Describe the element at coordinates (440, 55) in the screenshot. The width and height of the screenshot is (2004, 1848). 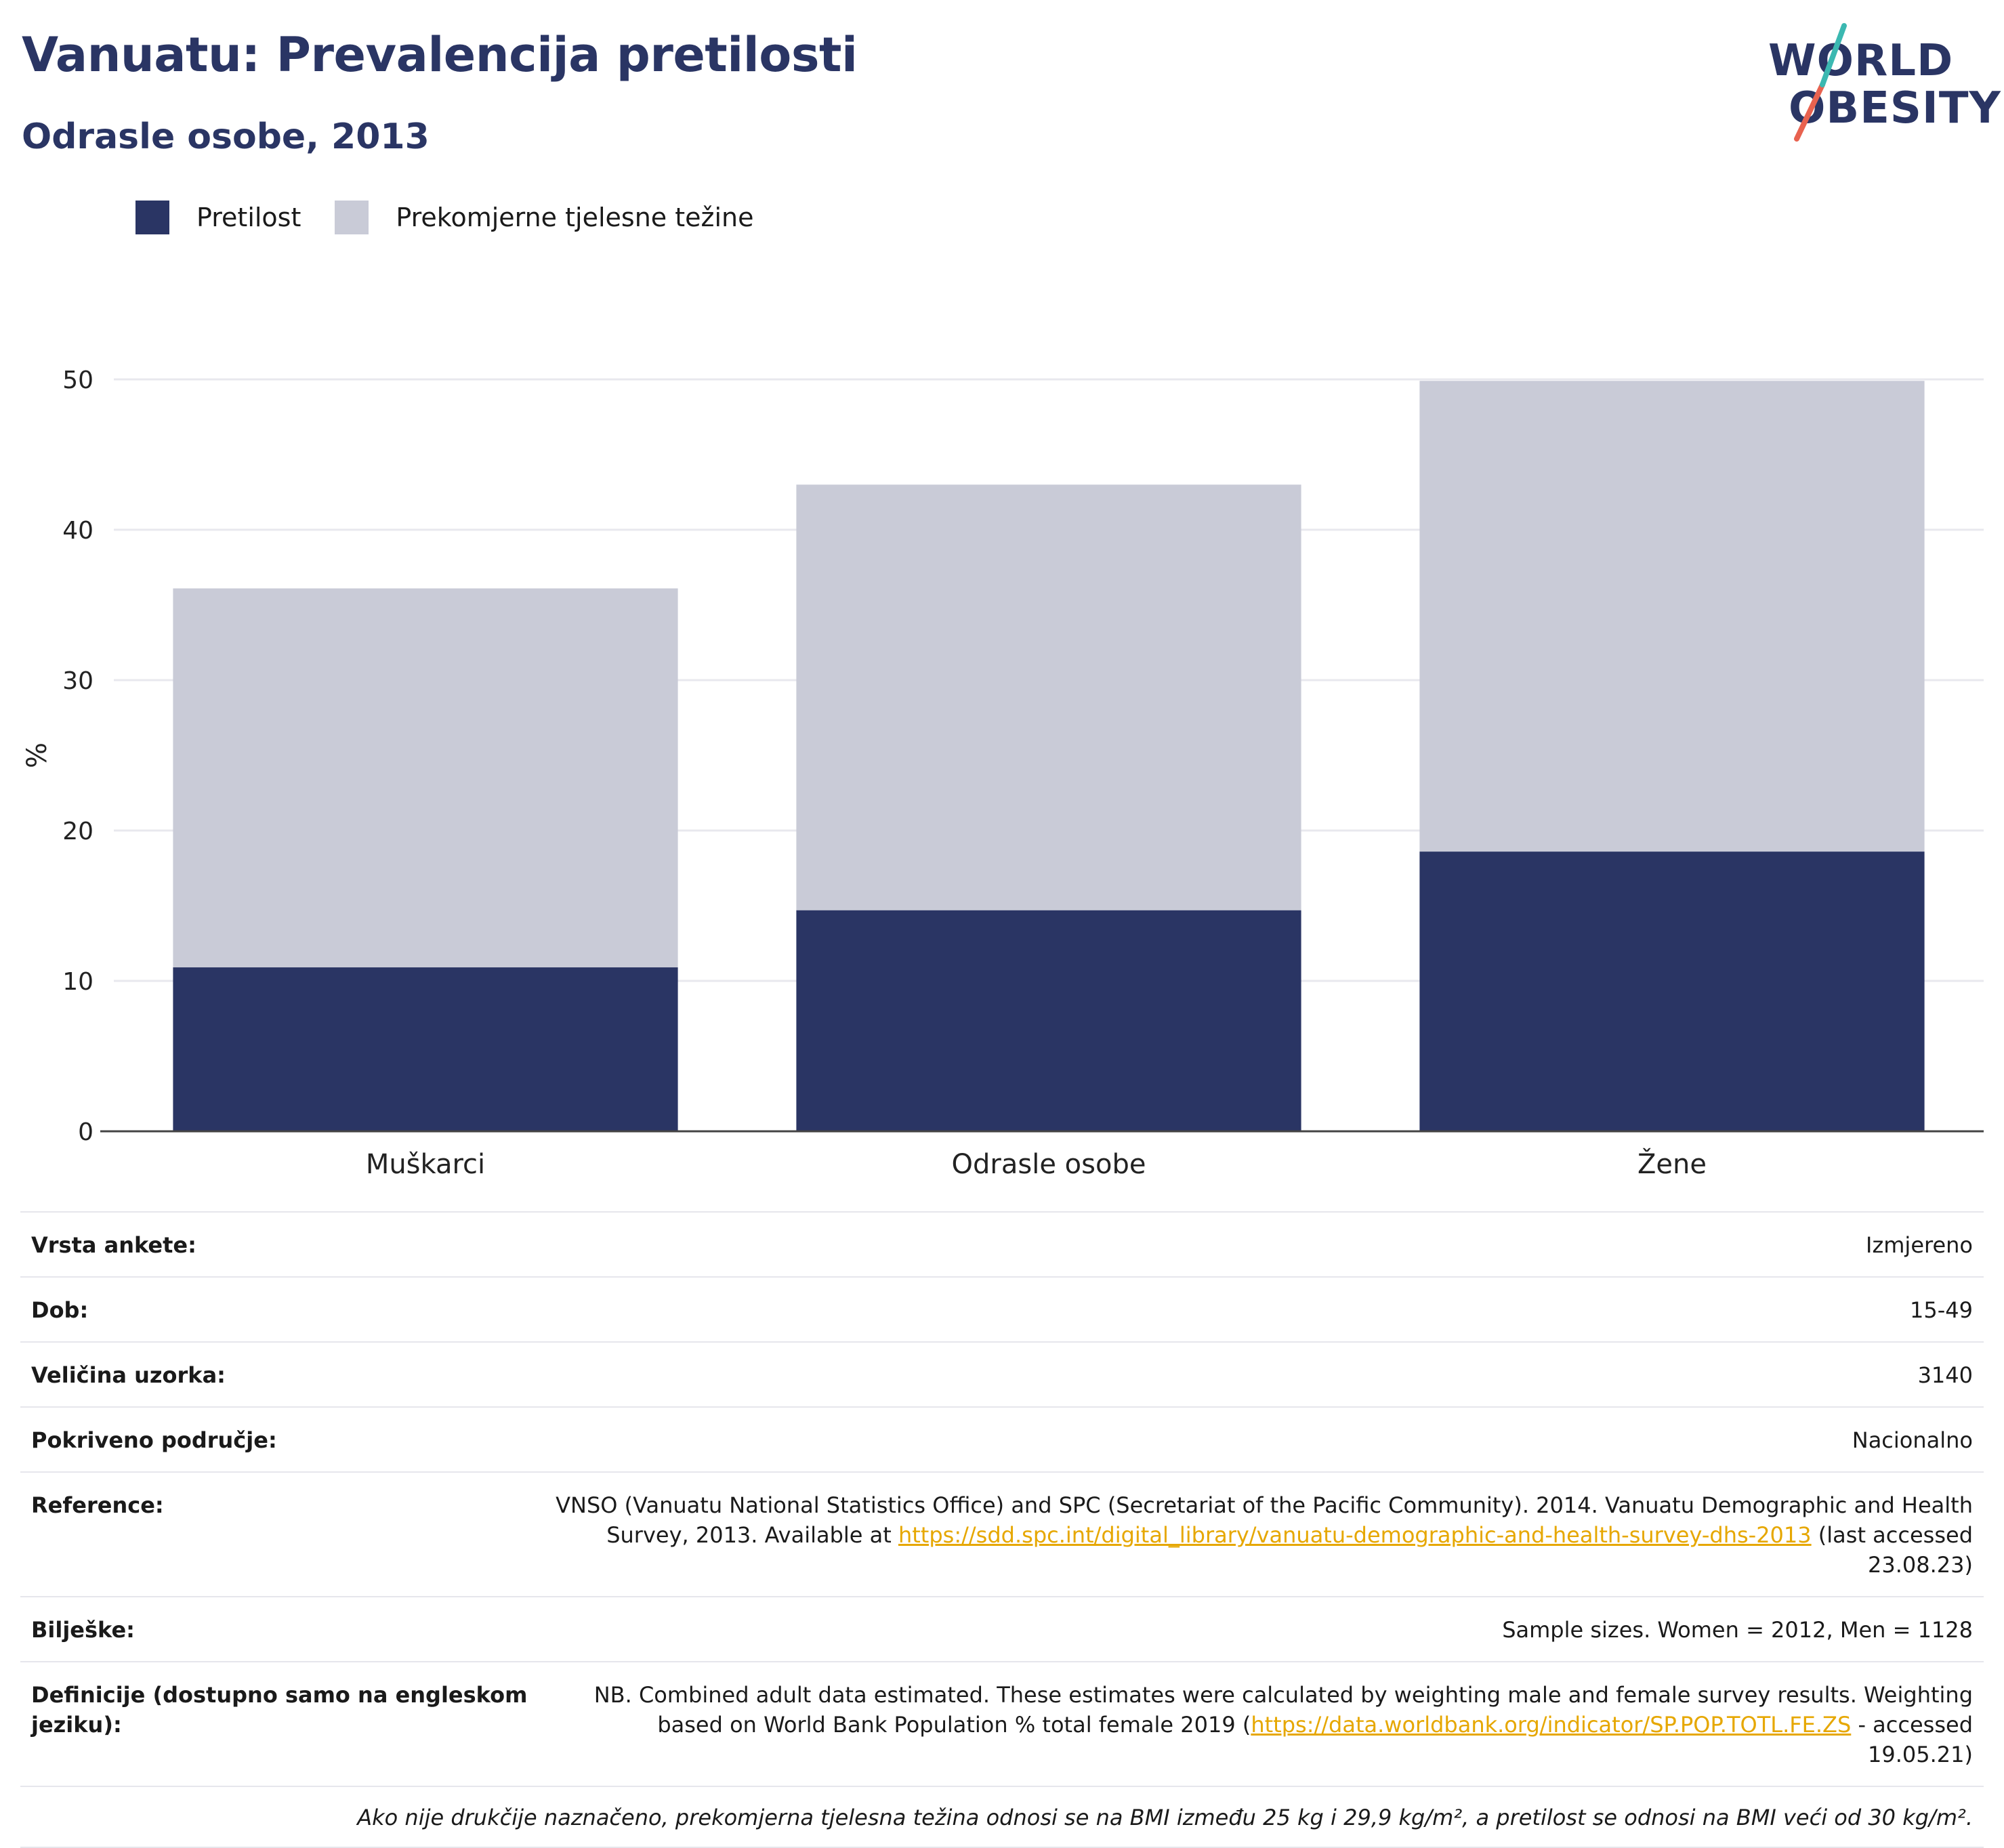
I see `page-title: Vanuatu: Prevalencija pretilosti` at that location.